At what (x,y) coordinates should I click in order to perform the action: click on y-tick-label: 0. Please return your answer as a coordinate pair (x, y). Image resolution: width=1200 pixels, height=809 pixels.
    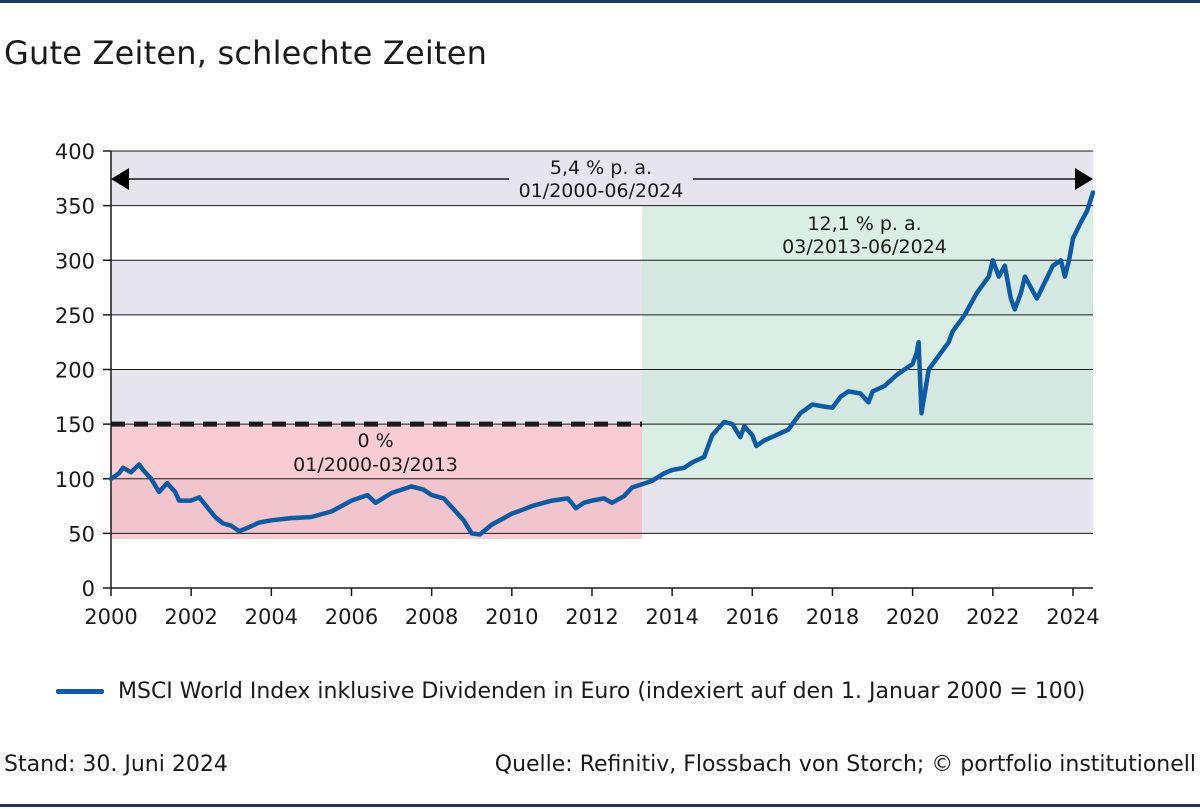
    Looking at the image, I should click on (88, 589).